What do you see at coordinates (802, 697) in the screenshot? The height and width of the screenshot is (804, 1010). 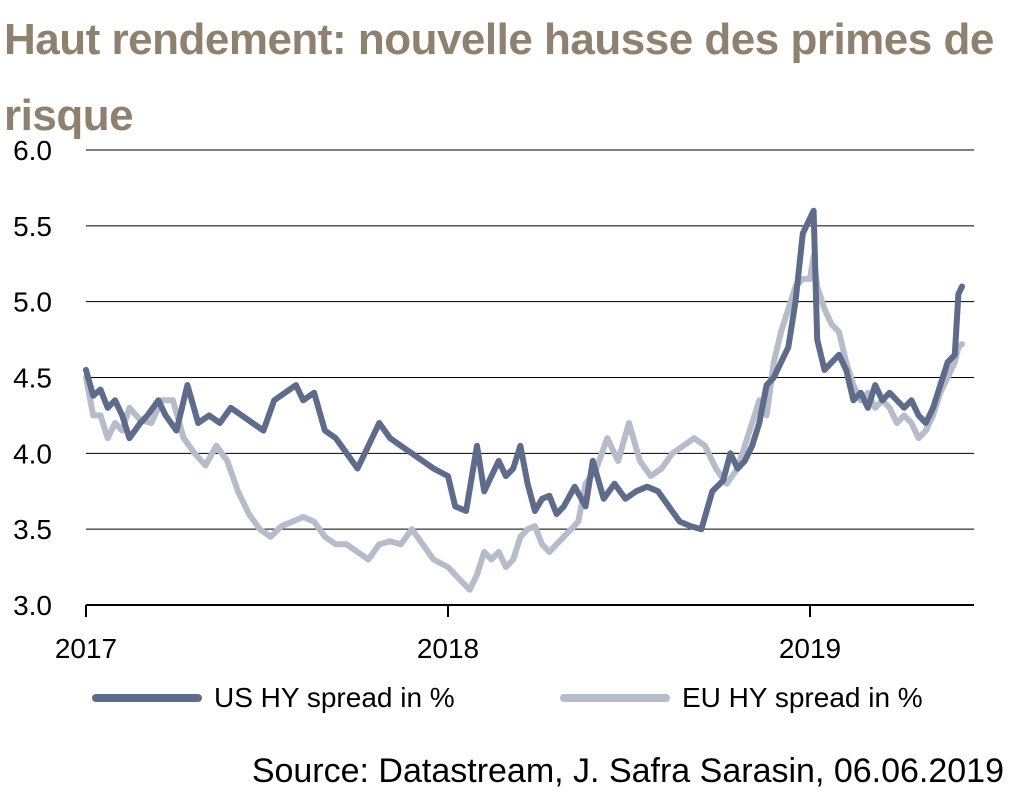 I see `legend-label-eu: EU HY spread in %` at bounding box center [802, 697].